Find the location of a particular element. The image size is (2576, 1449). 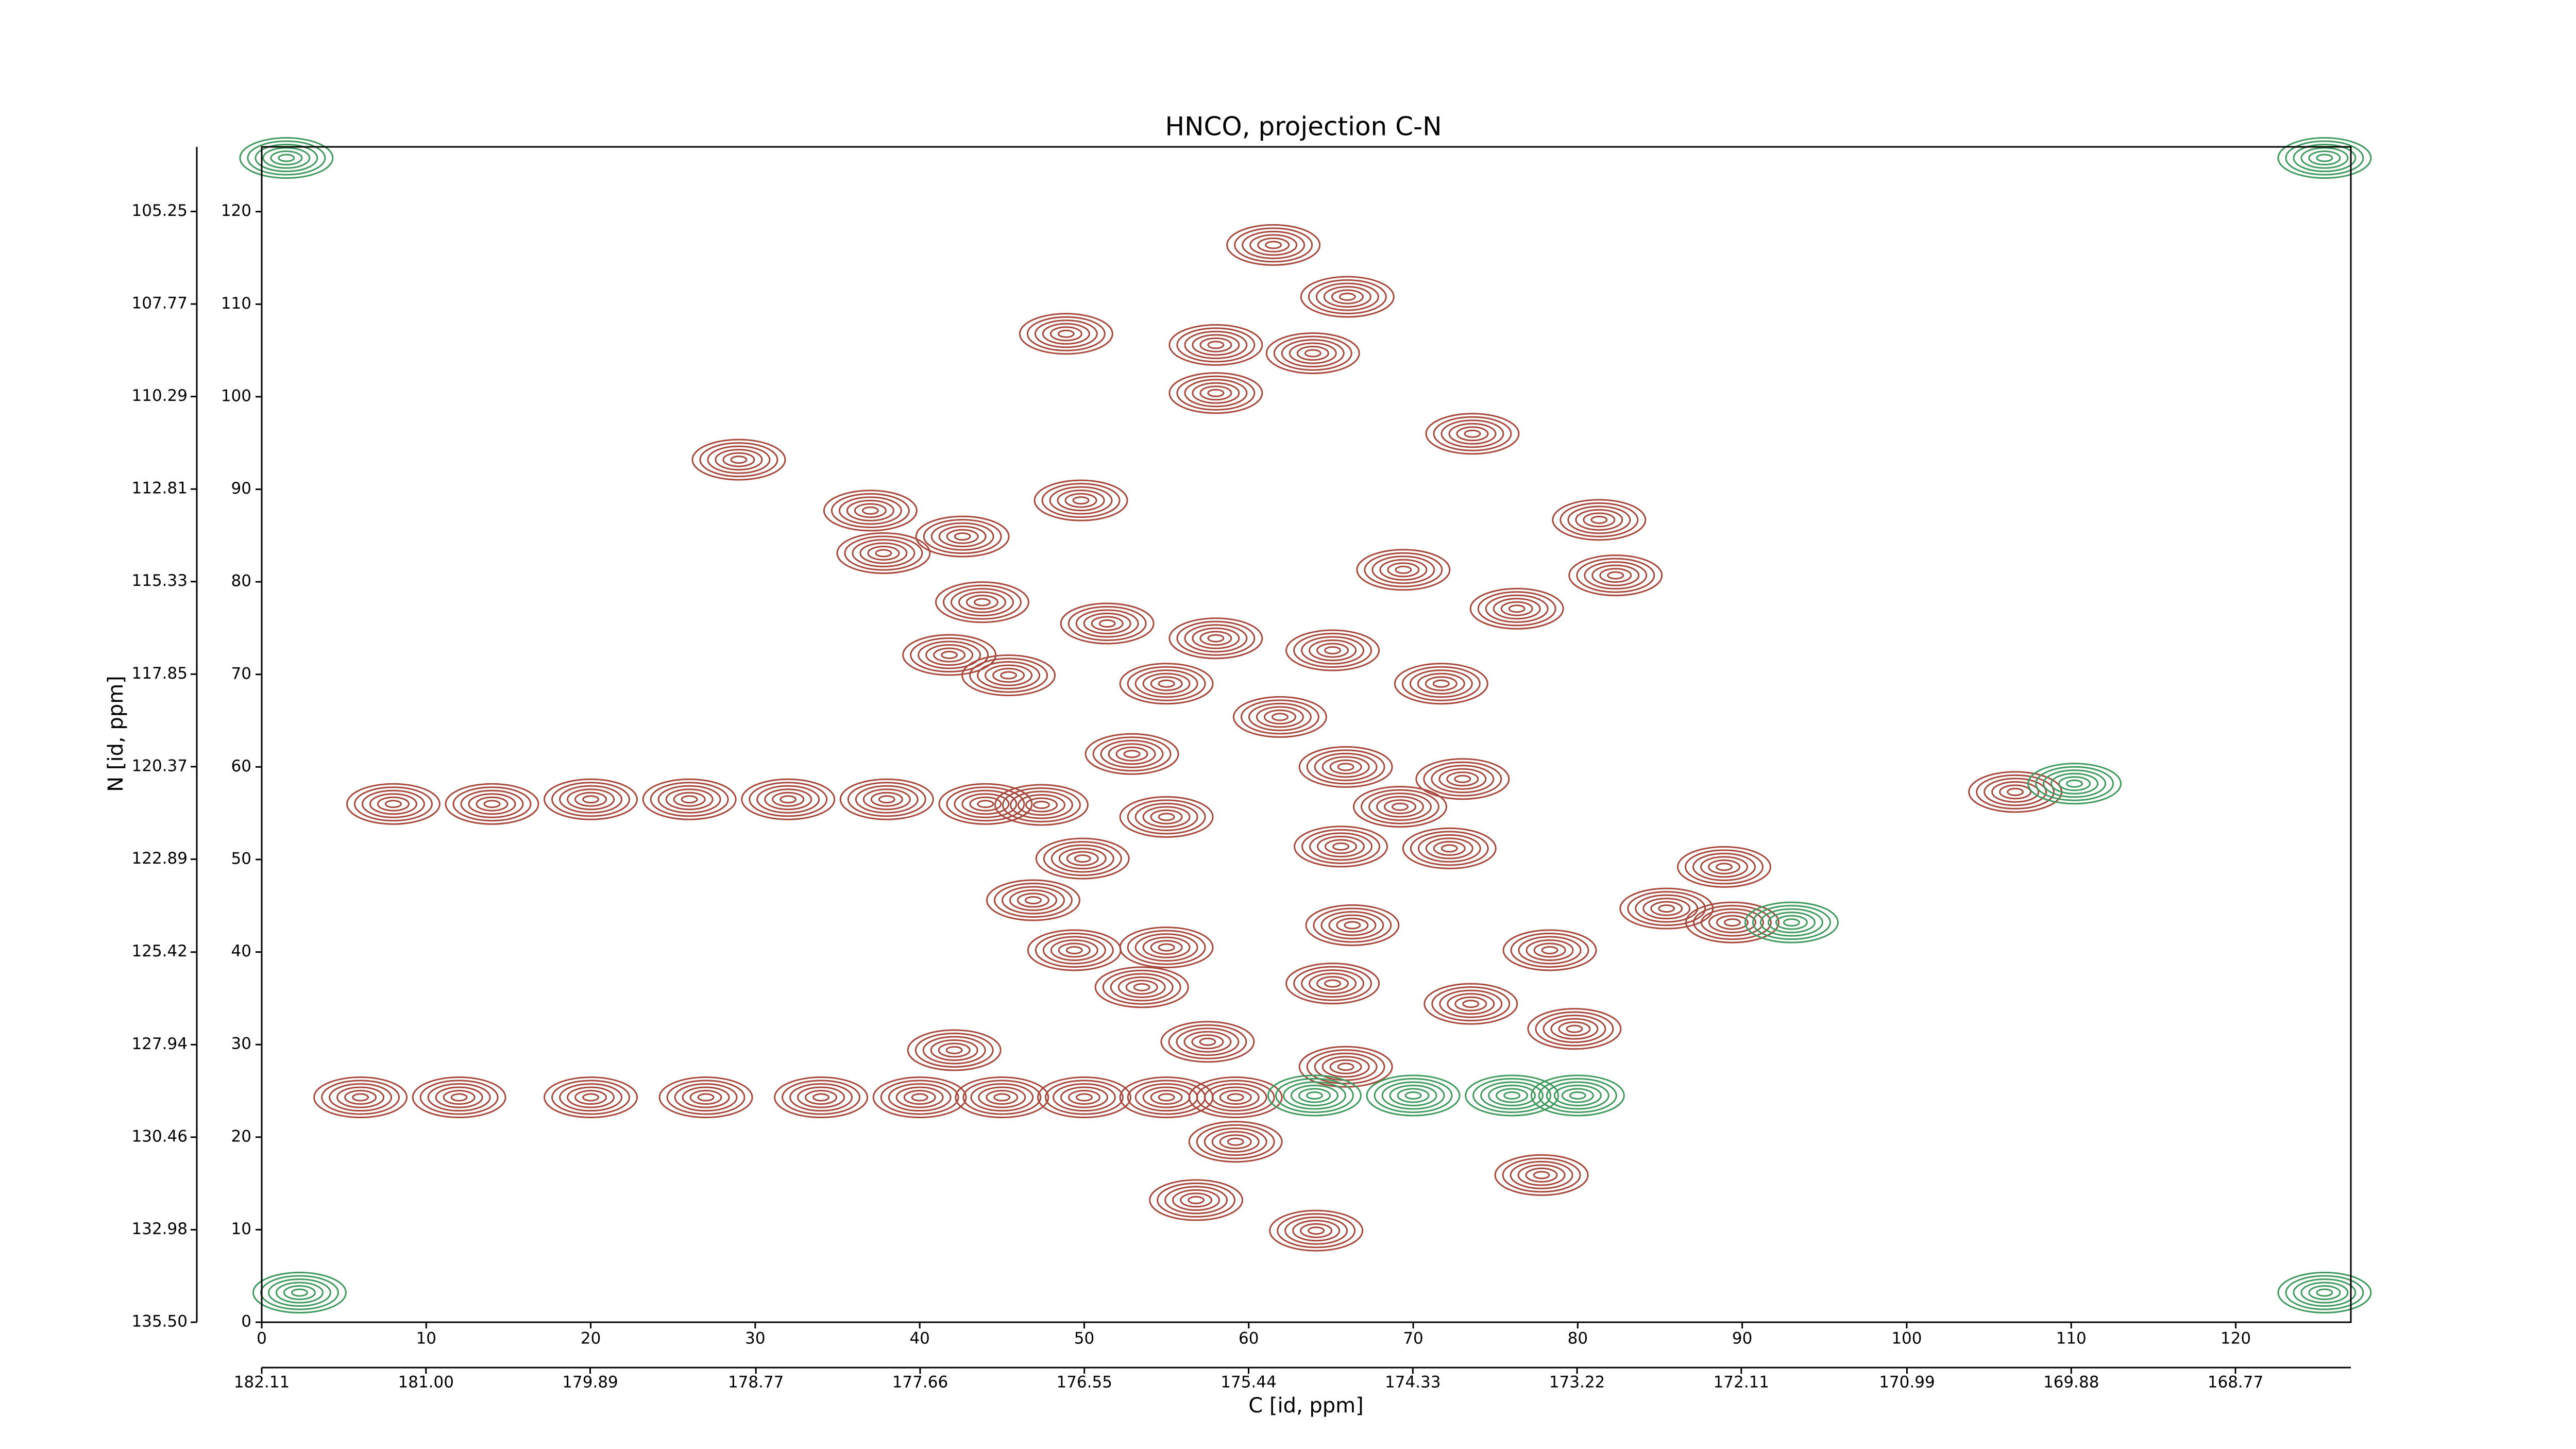

x2-tick-label: 182.11 is located at coordinates (262, 1382).